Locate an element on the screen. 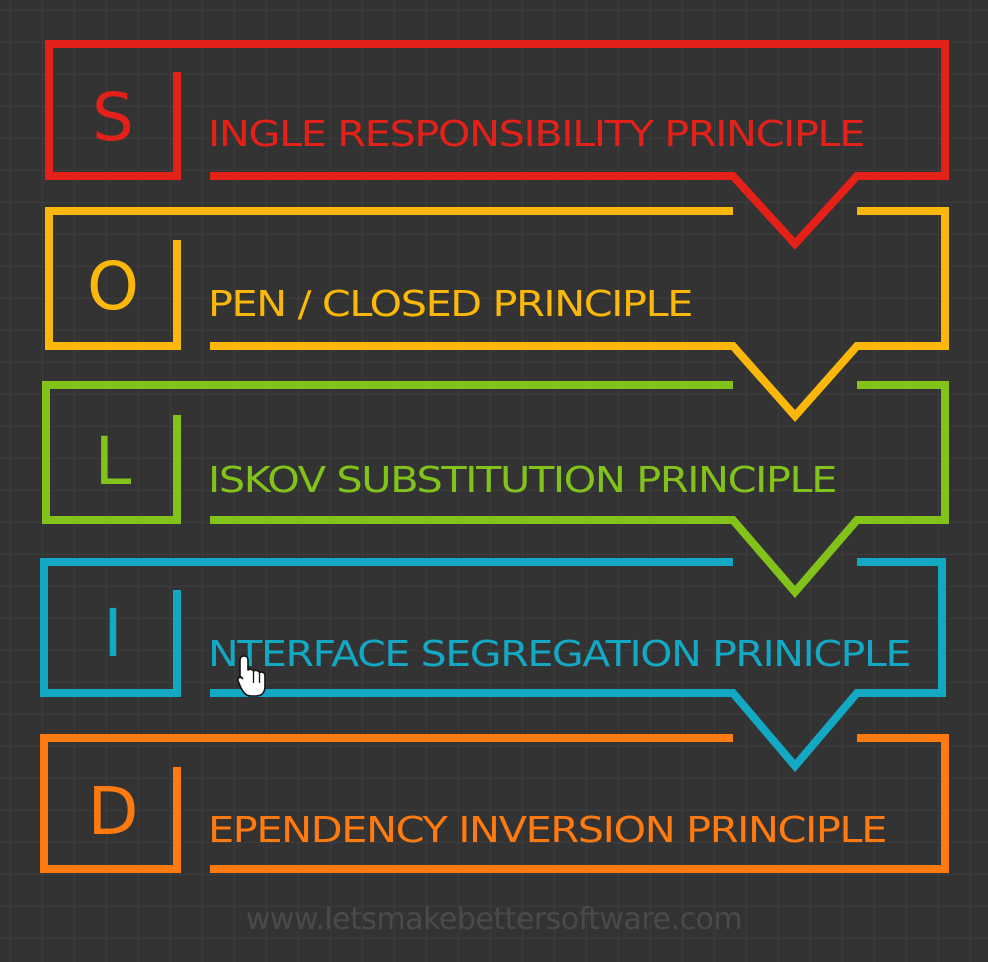  principle-i-label: NTERFACE SEGREGATION PRINICPLE is located at coordinates (559, 654).